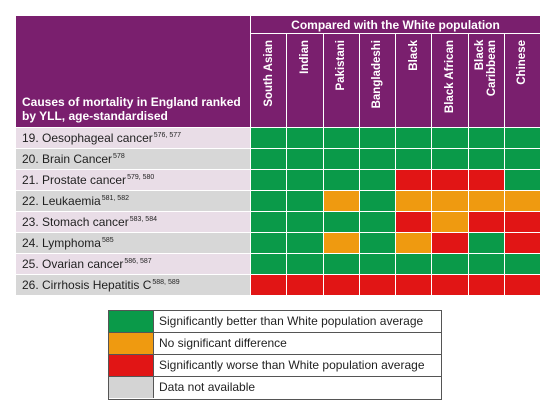 Image resolution: width=558 pixels, height=415 pixels. Describe the element at coordinates (75, 222) in the screenshot. I see `cause-name: 23. Stomach cancer` at that location.